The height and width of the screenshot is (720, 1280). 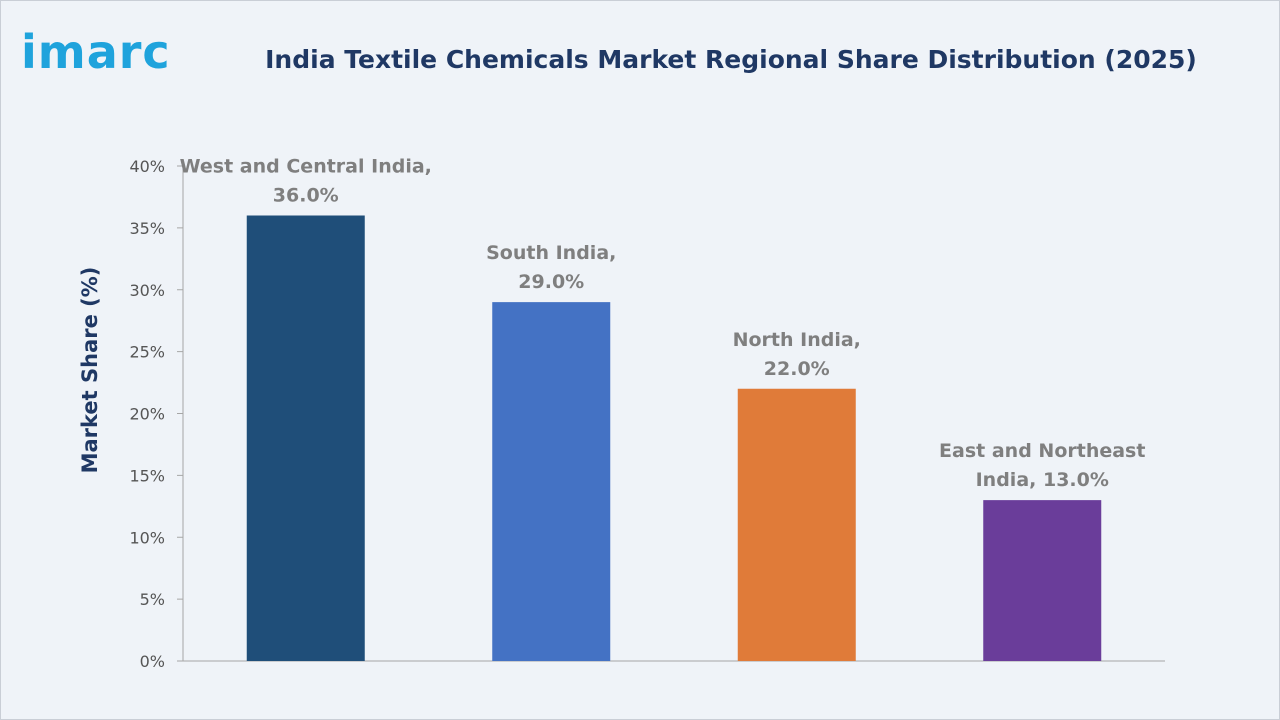 I want to click on y-tick-label: 5%, so click(x=152, y=599).